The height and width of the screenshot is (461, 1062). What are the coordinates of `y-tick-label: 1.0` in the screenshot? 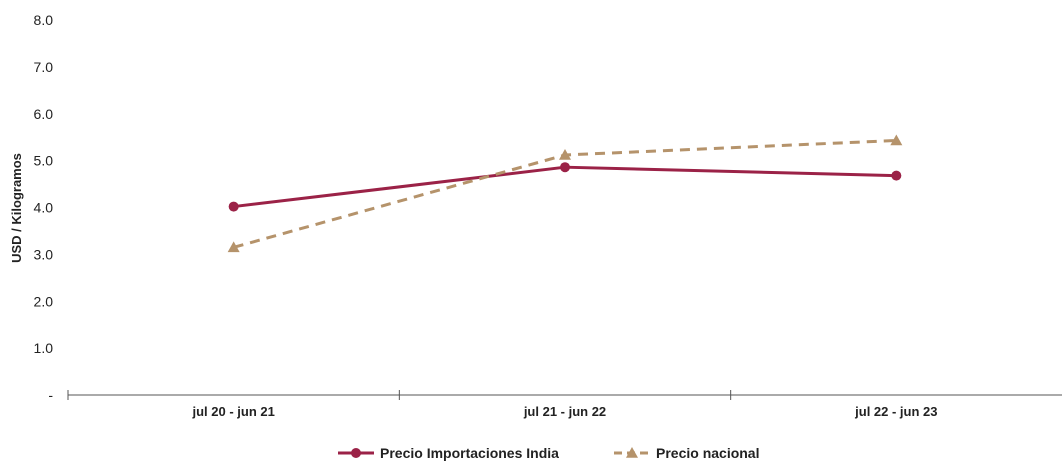 It's located at (44, 348).